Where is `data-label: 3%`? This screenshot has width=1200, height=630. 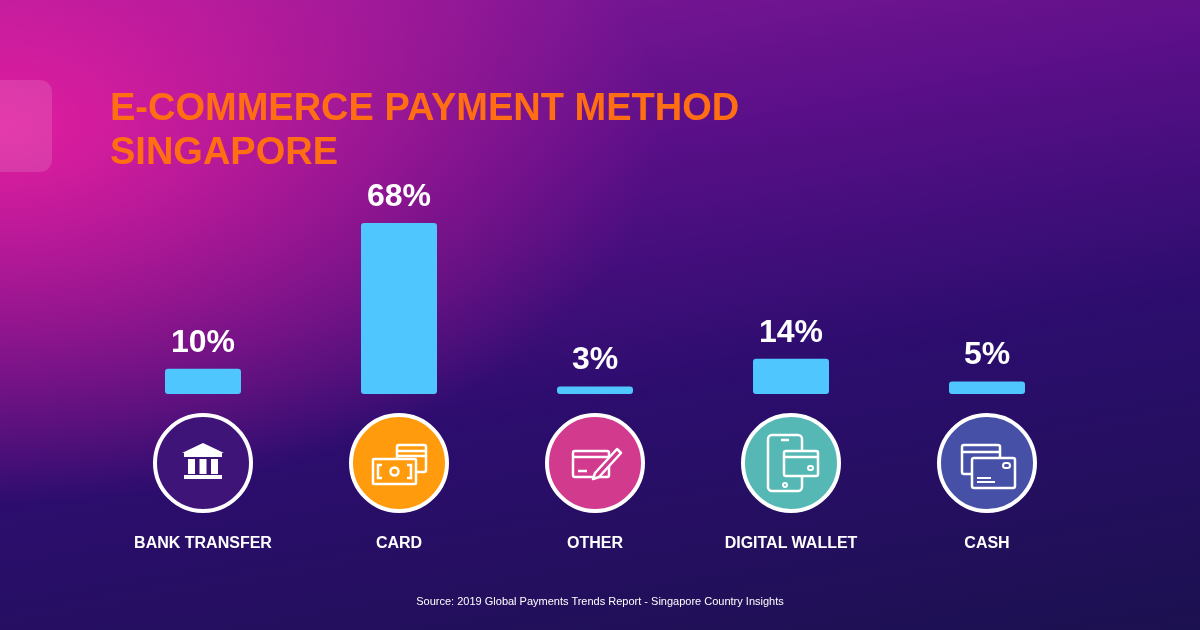 data-label: 3% is located at coordinates (595, 358).